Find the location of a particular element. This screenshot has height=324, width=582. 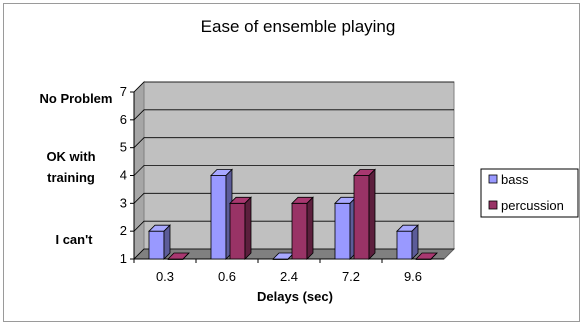

band-label-ok-with: OK with is located at coordinates (70, 156).